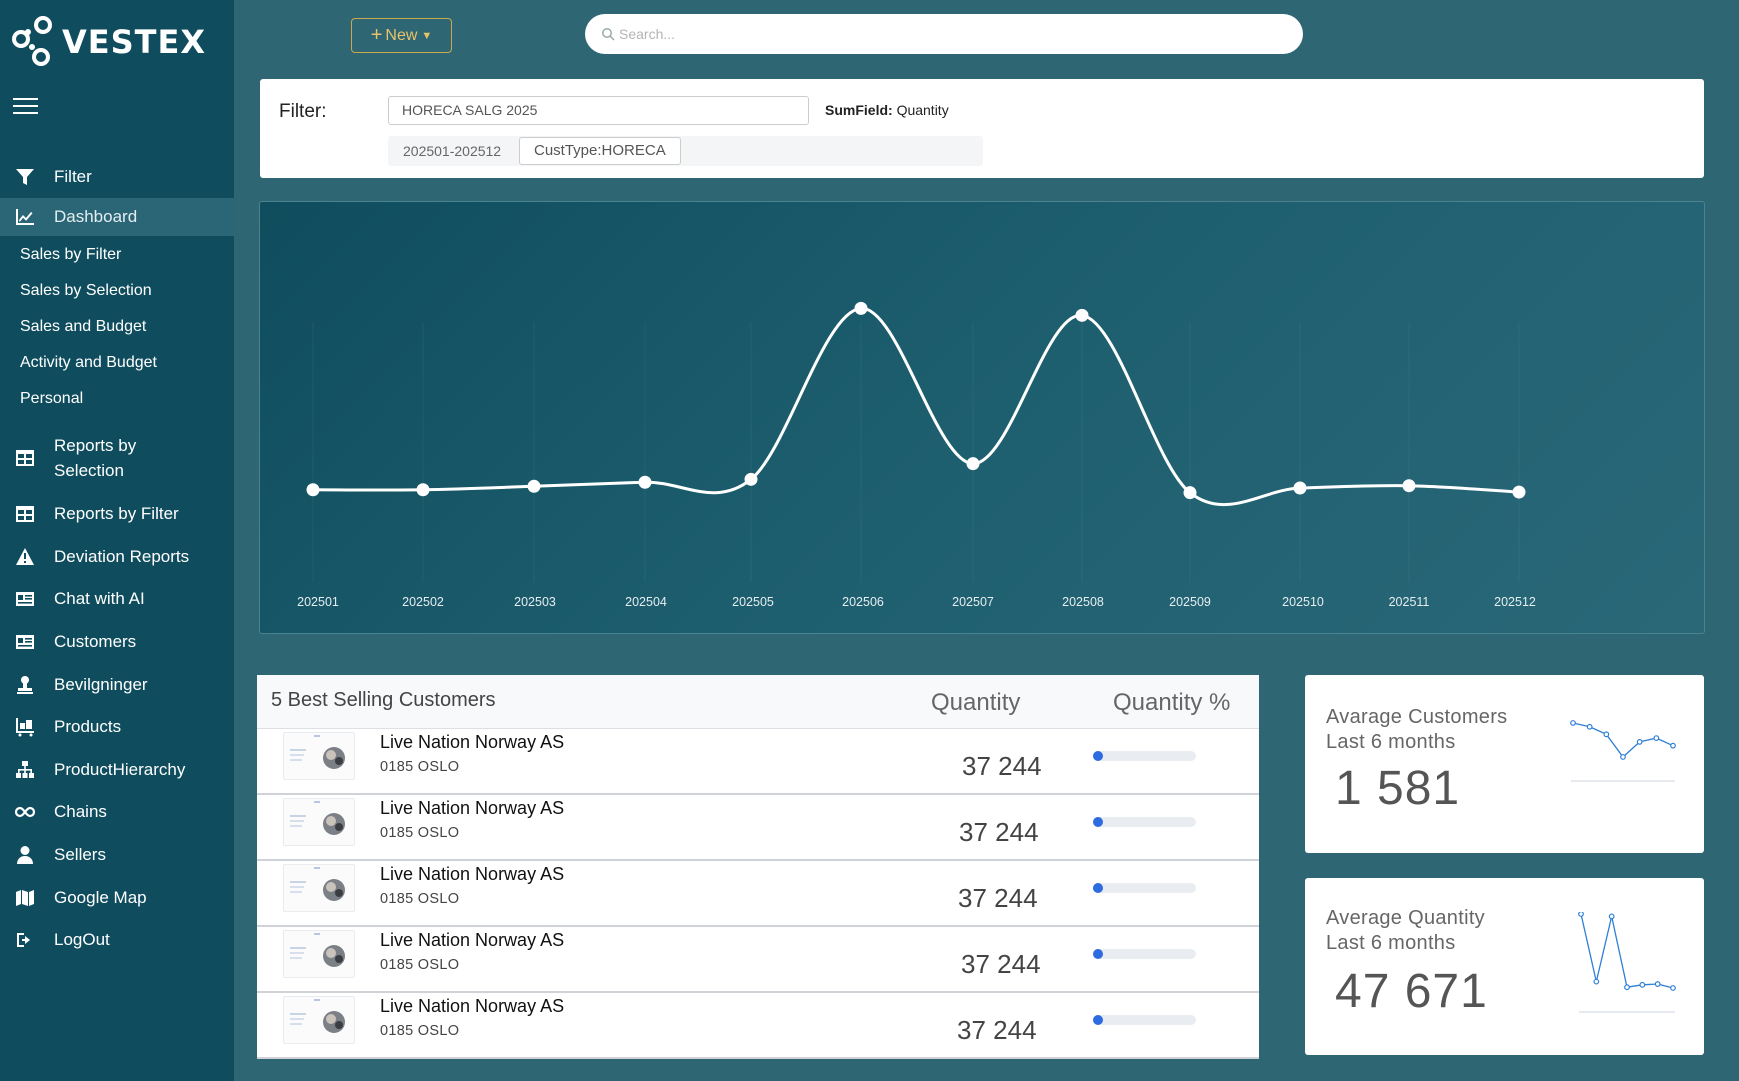 The image size is (1739, 1081). I want to click on sidebar-item-producthierarchy: ProductHierarchy, so click(117, 770).